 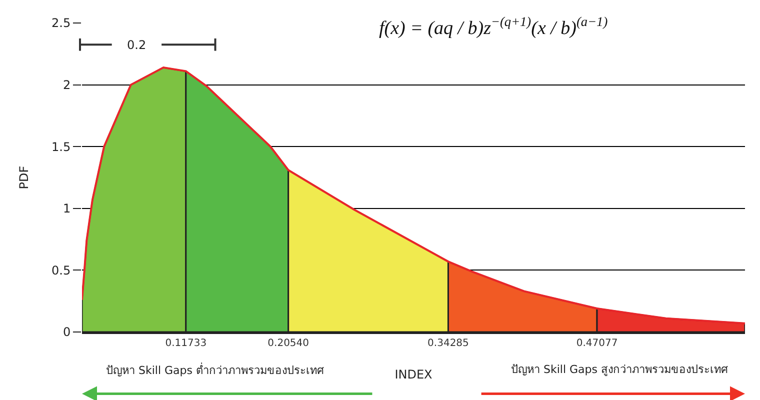 What do you see at coordinates (66, 209) in the screenshot?
I see `y-tick-label: 1` at bounding box center [66, 209].